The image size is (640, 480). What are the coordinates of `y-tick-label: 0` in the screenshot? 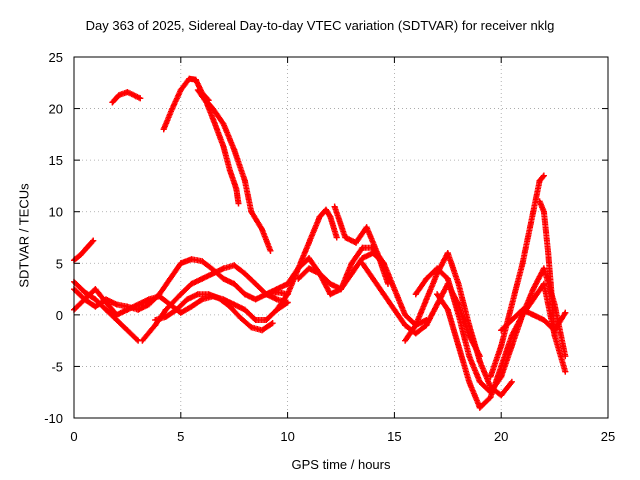 It's located at (59, 315).